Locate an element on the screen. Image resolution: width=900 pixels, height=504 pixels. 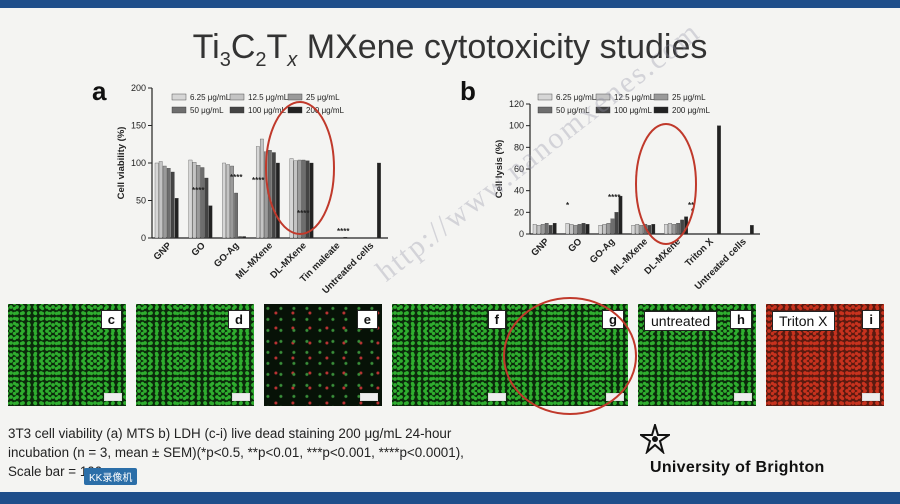
micrograph-e: e is located at coordinates (323, 355).